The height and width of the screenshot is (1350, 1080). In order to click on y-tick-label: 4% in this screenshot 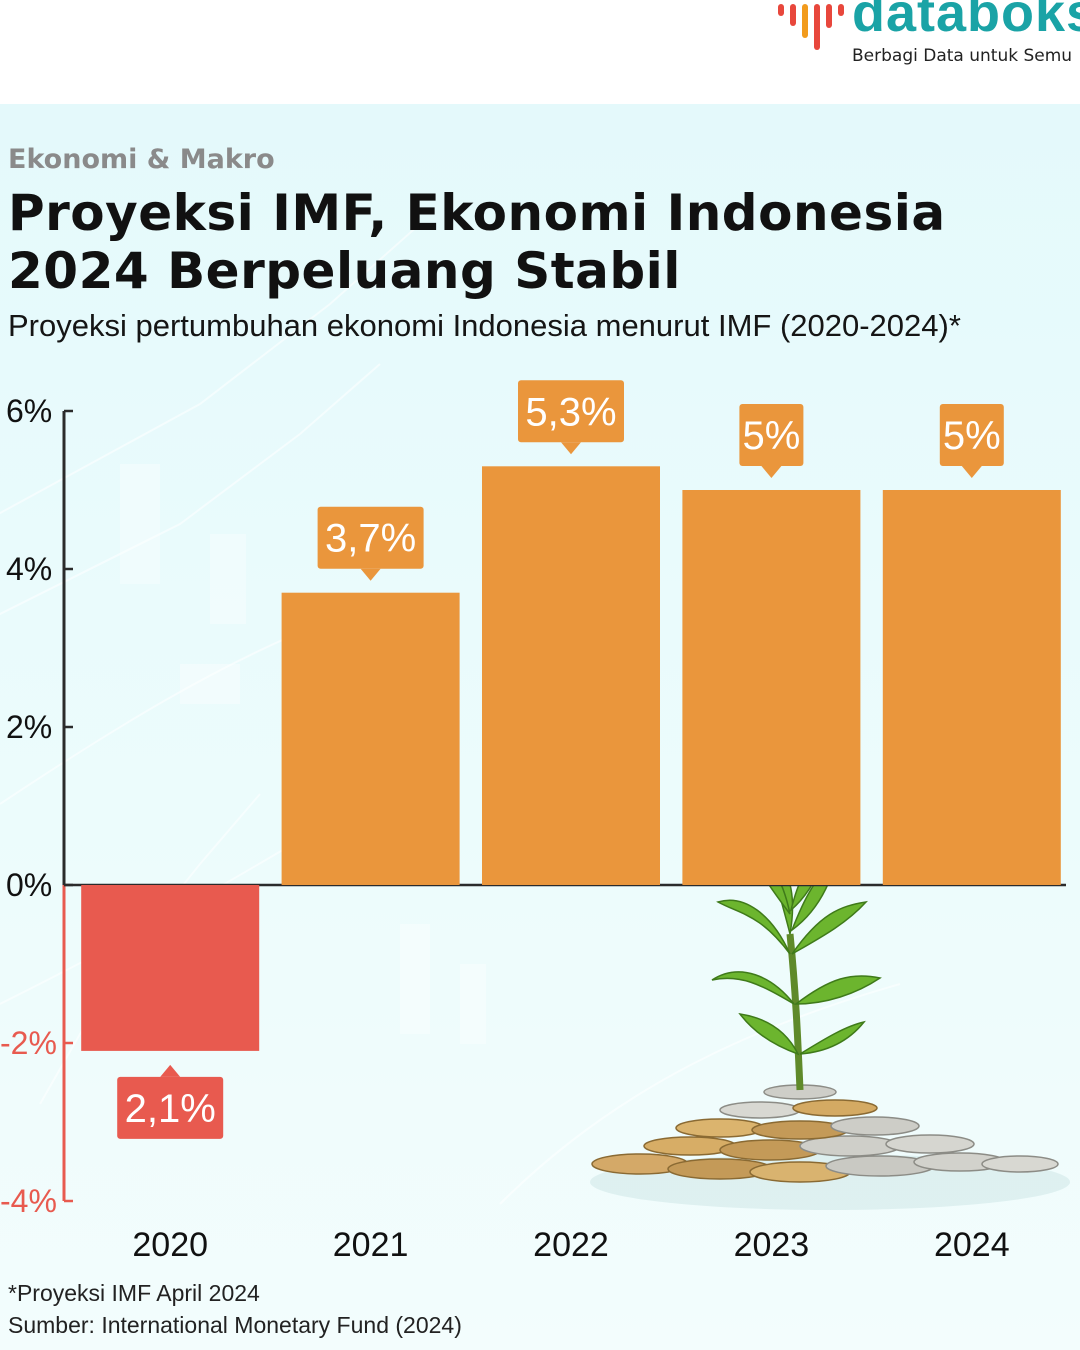, I will do `click(29, 569)`.